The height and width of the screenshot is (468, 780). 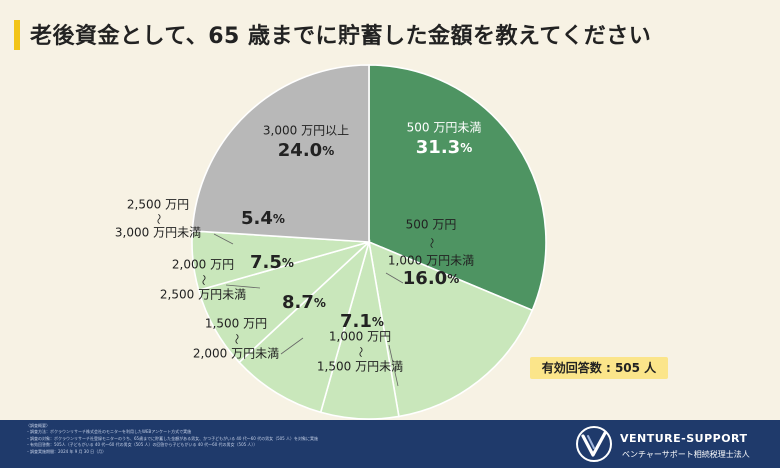 What do you see at coordinates (599, 368) in the screenshot?
I see `respondent-count-badge: 有効回答数 : 505 人` at bounding box center [599, 368].